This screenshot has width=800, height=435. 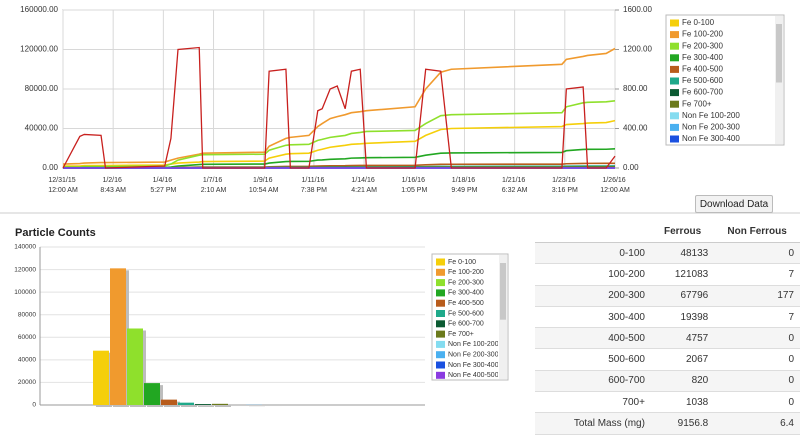 What do you see at coordinates (637, 49) in the screenshot?
I see `y2-tick-label: 1200.00` at bounding box center [637, 49].